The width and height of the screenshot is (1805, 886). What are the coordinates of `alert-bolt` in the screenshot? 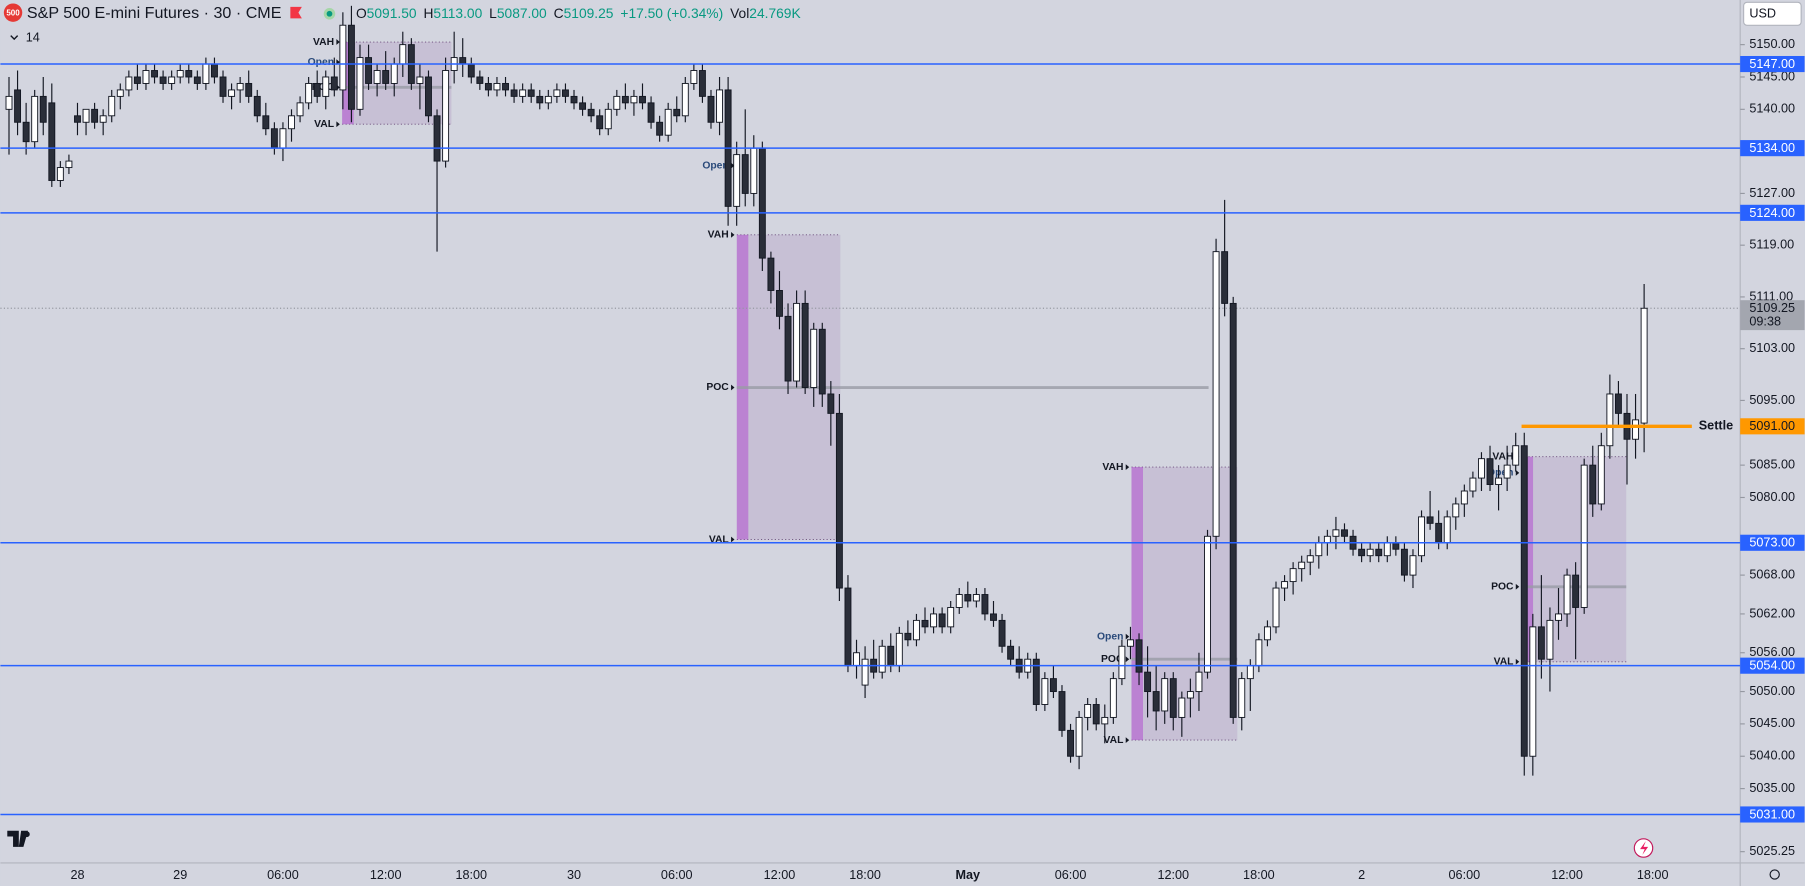 It's located at (1644, 848).